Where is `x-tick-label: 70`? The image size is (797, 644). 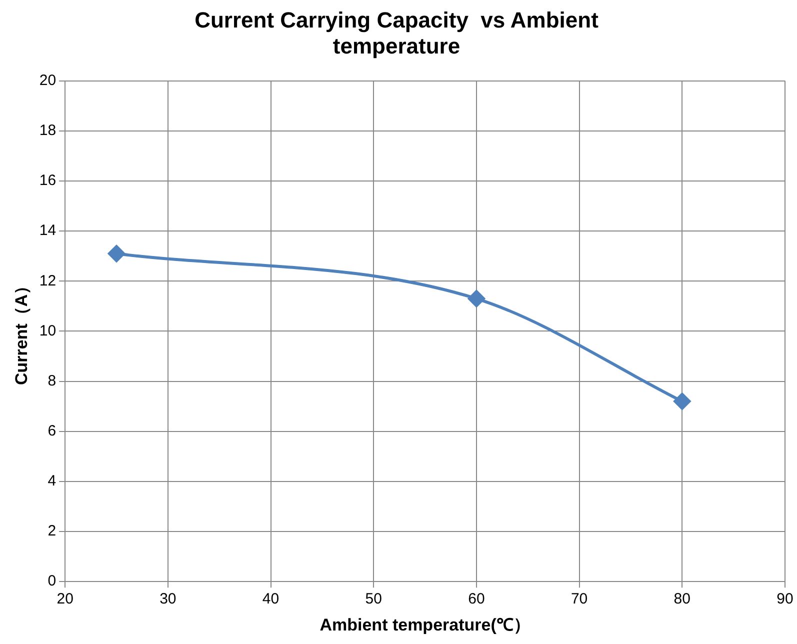
x-tick-label: 70 is located at coordinates (579, 599).